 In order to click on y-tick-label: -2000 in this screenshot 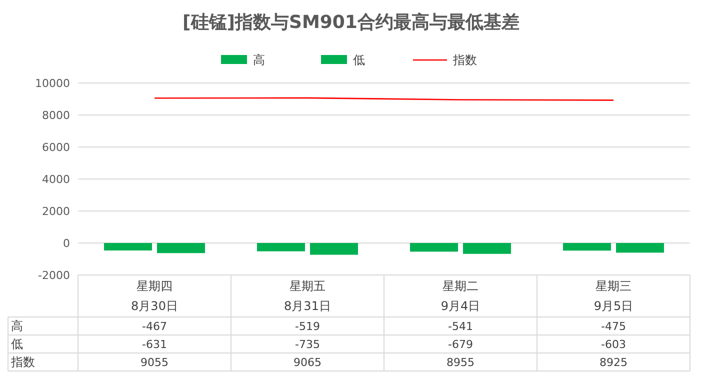, I will do `click(54, 275)`.